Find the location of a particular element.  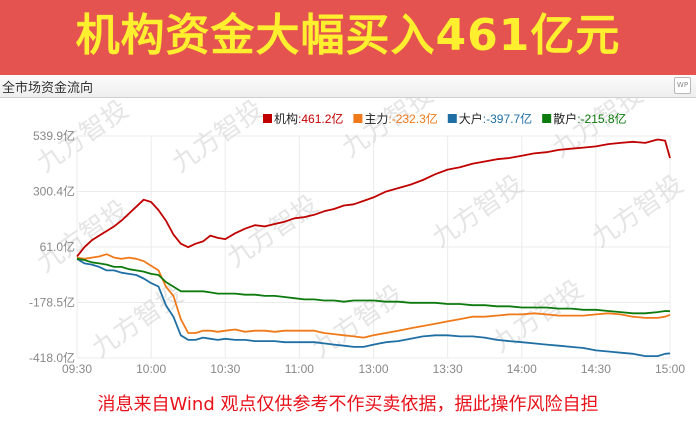

legend-value: :-397.7亿 is located at coordinates (507, 118).